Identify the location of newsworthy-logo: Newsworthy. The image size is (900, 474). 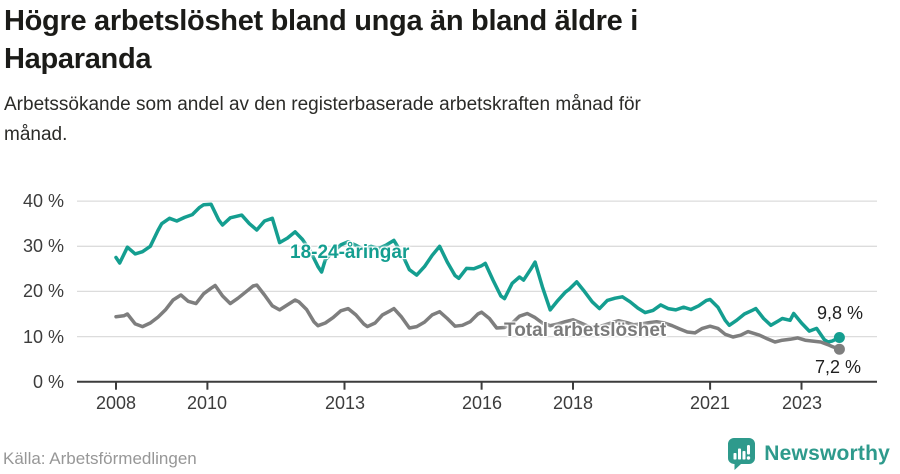
(808, 453).